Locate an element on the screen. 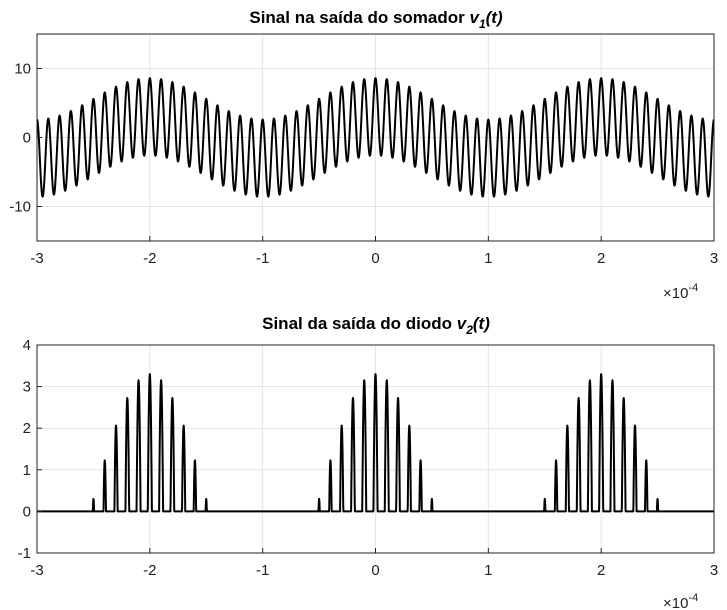 The width and height of the screenshot is (727, 610). chart-2-title: Sinal da saída do diodo v2(t) is located at coordinates (376, 325).